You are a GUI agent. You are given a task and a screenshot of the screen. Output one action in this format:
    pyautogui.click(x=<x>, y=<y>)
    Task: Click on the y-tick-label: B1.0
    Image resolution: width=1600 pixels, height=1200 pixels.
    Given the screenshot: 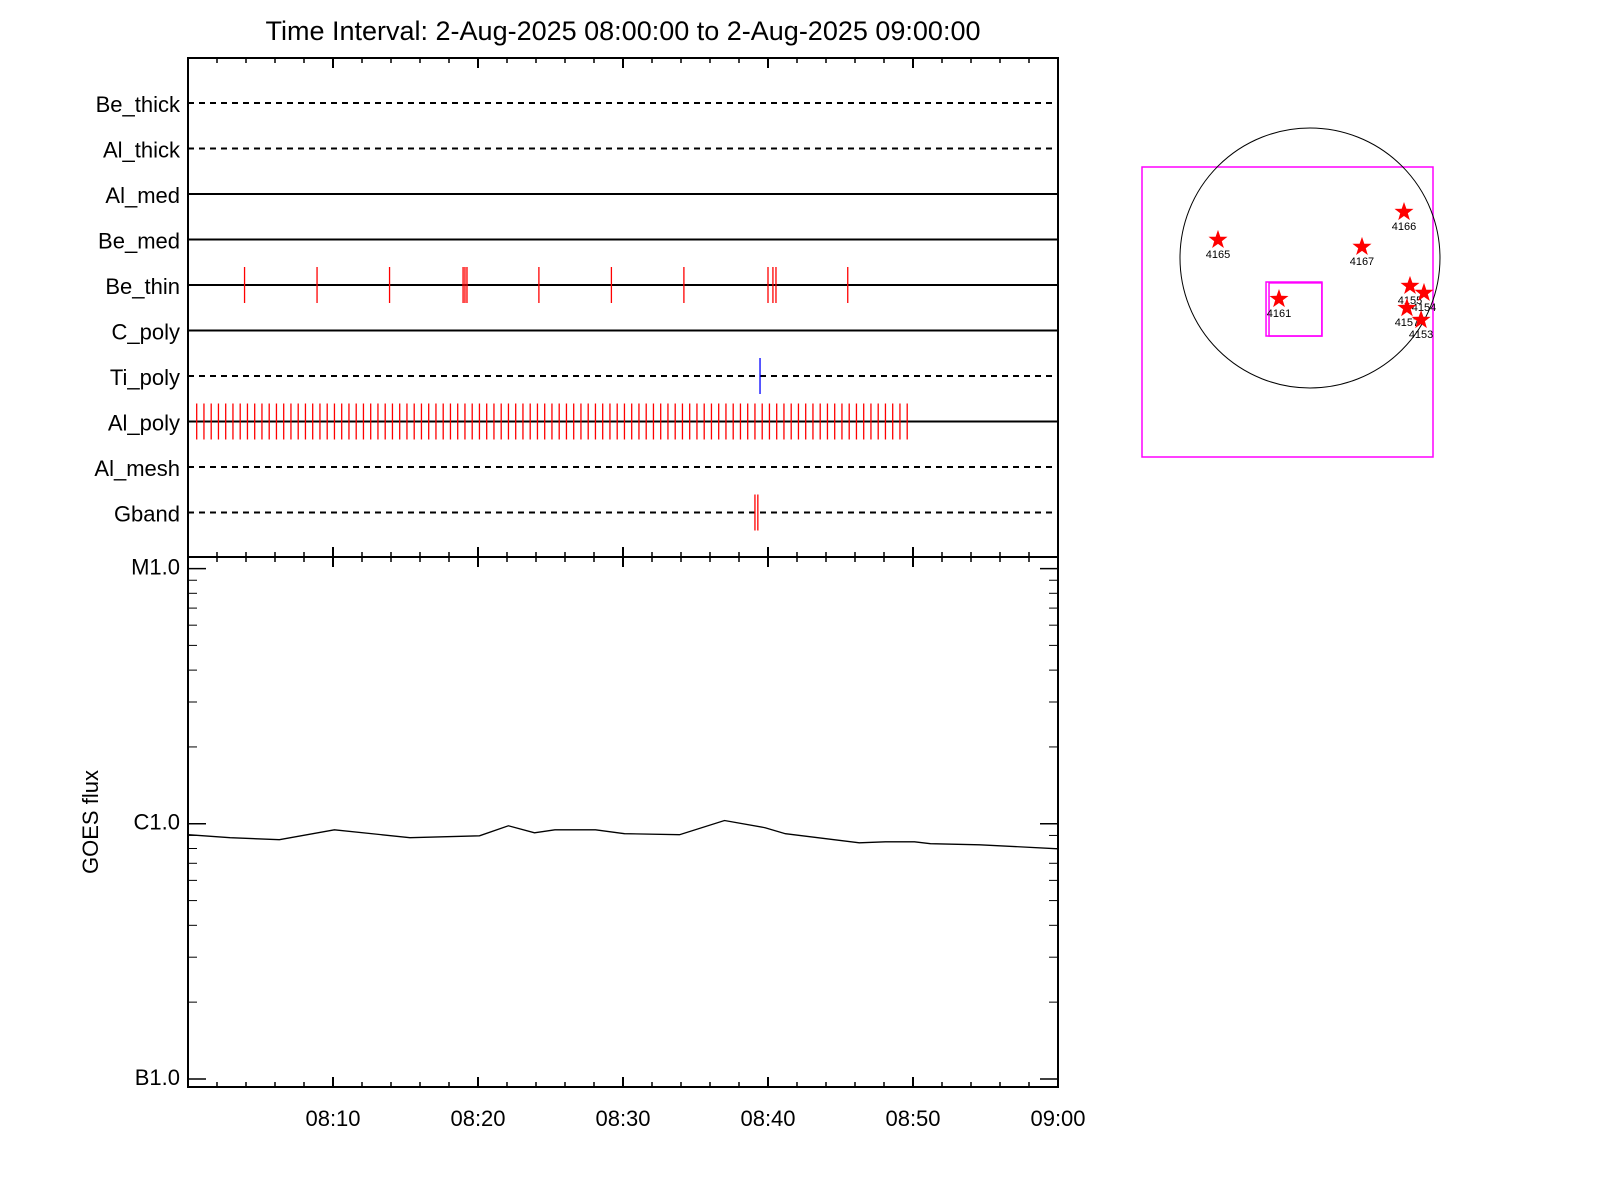 What is the action you would take?
    pyautogui.click(x=157, y=1077)
    